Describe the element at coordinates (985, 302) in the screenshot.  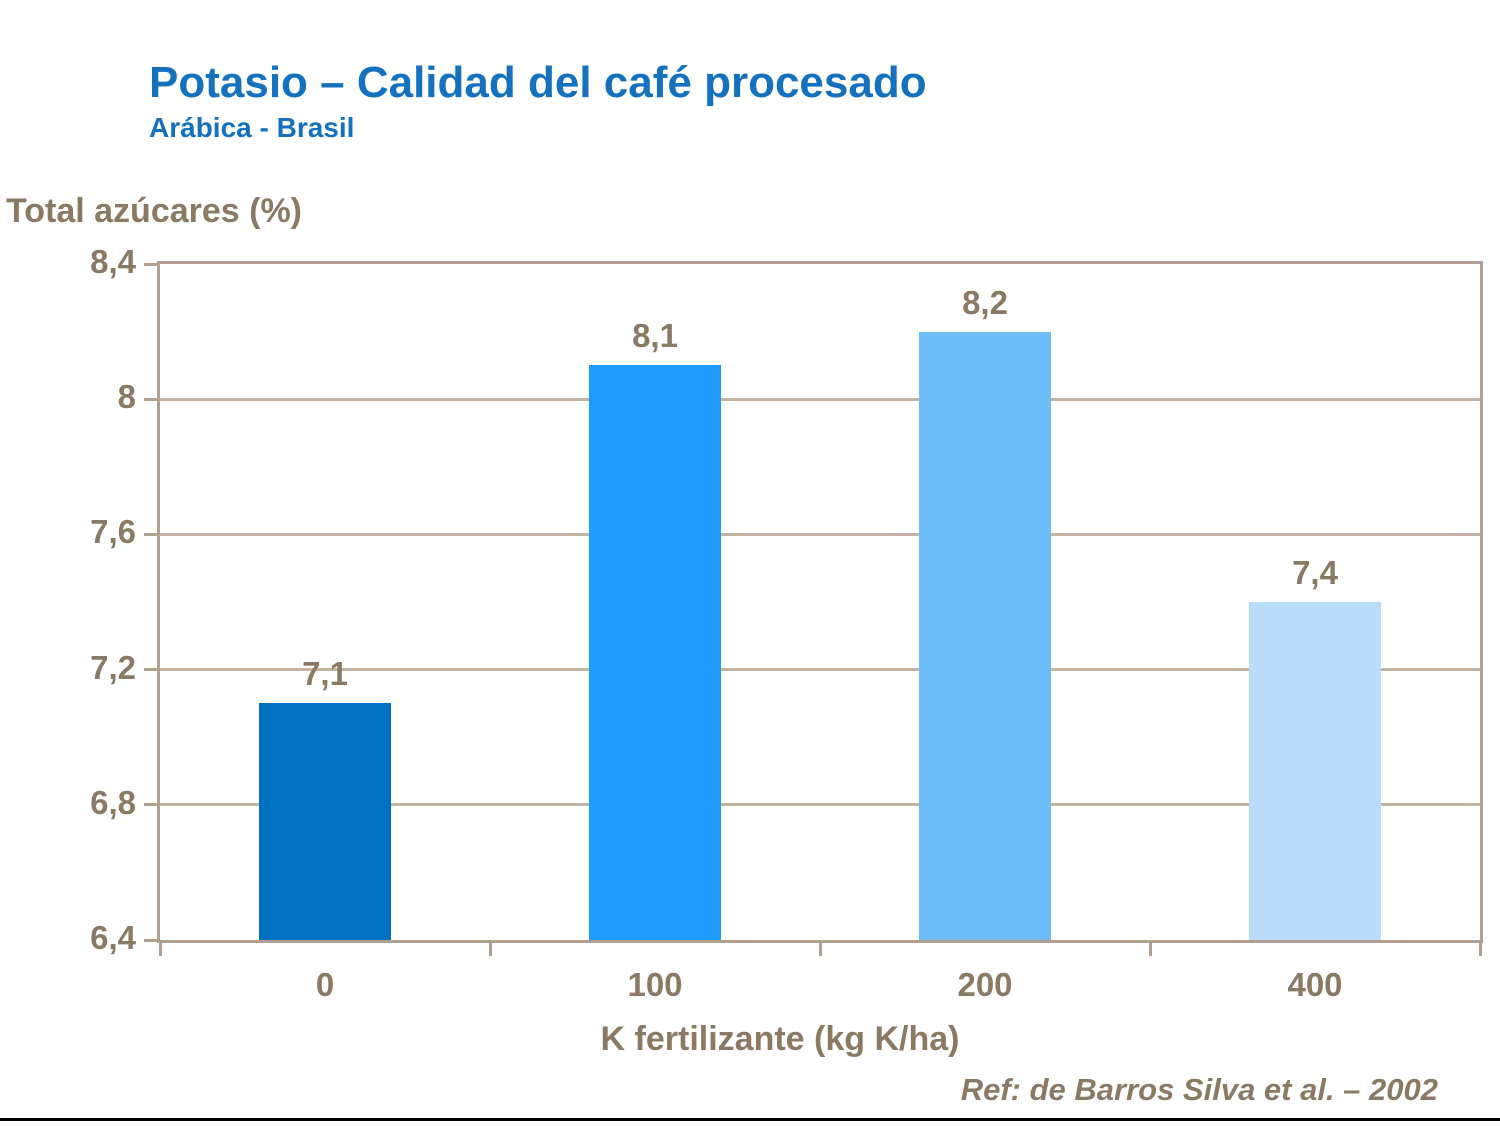
I see `bar-value-label: 8,2` at that location.